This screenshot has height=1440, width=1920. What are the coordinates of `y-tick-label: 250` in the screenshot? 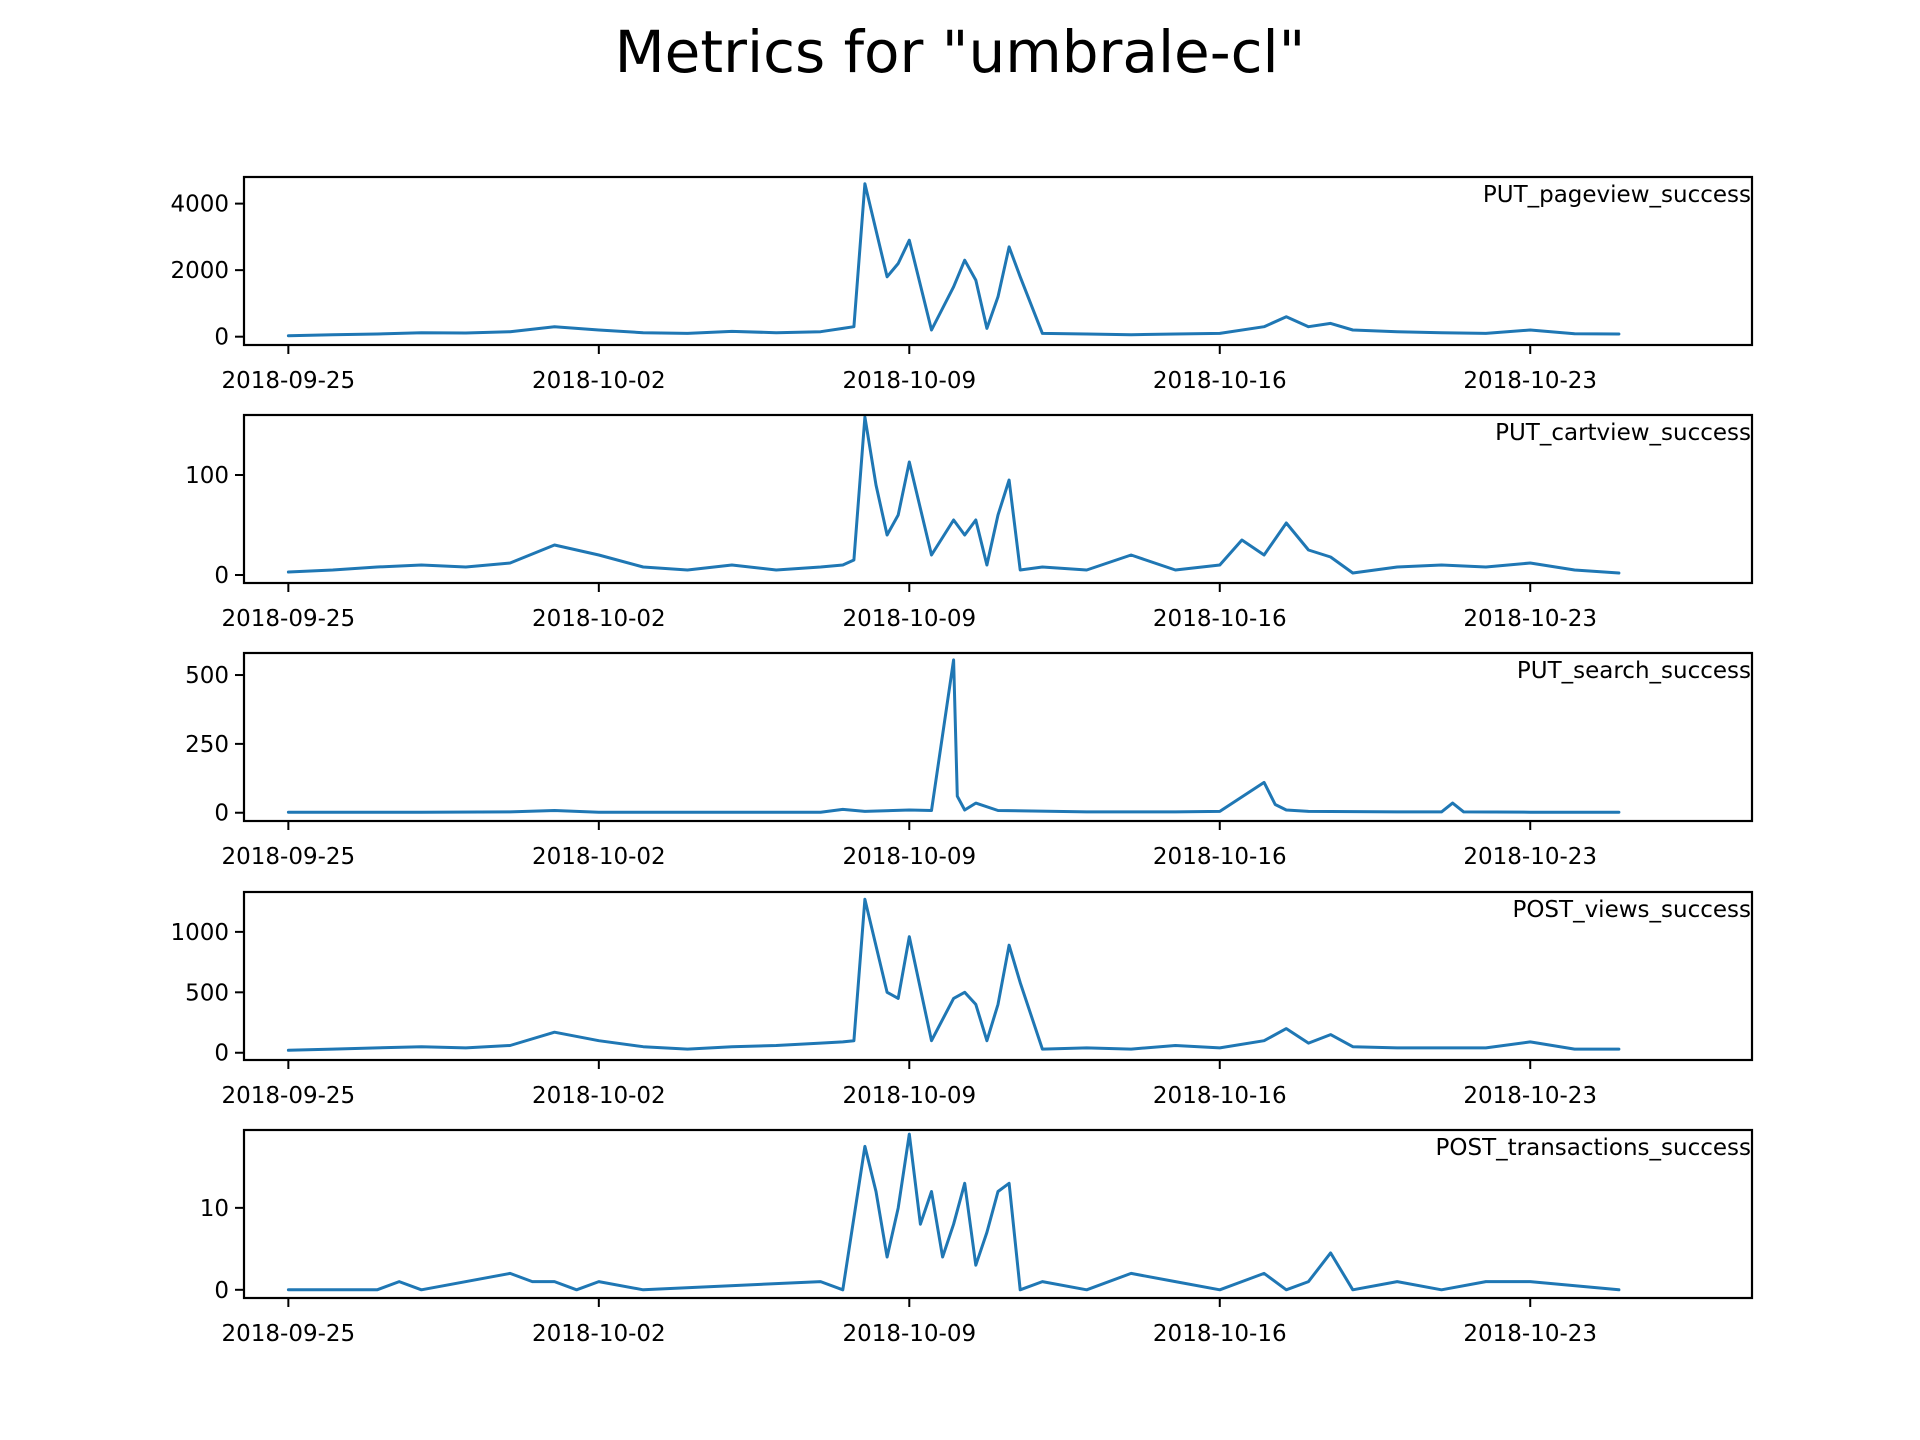 It's located at (207, 745).